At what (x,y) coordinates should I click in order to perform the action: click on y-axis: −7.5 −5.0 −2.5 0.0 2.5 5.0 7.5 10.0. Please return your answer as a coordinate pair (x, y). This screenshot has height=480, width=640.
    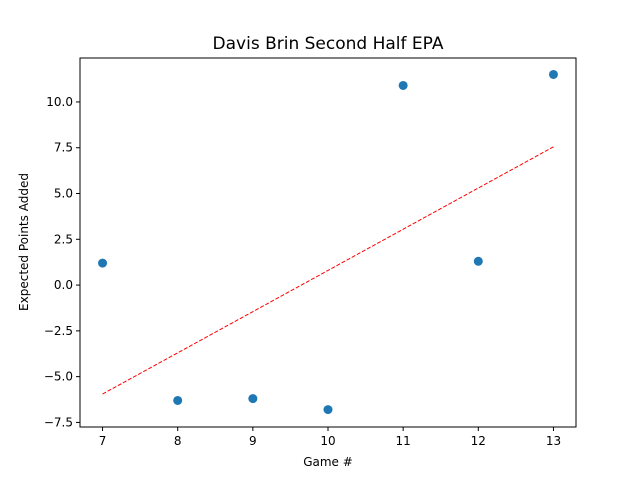
    Looking at the image, I should click on (62, 262).